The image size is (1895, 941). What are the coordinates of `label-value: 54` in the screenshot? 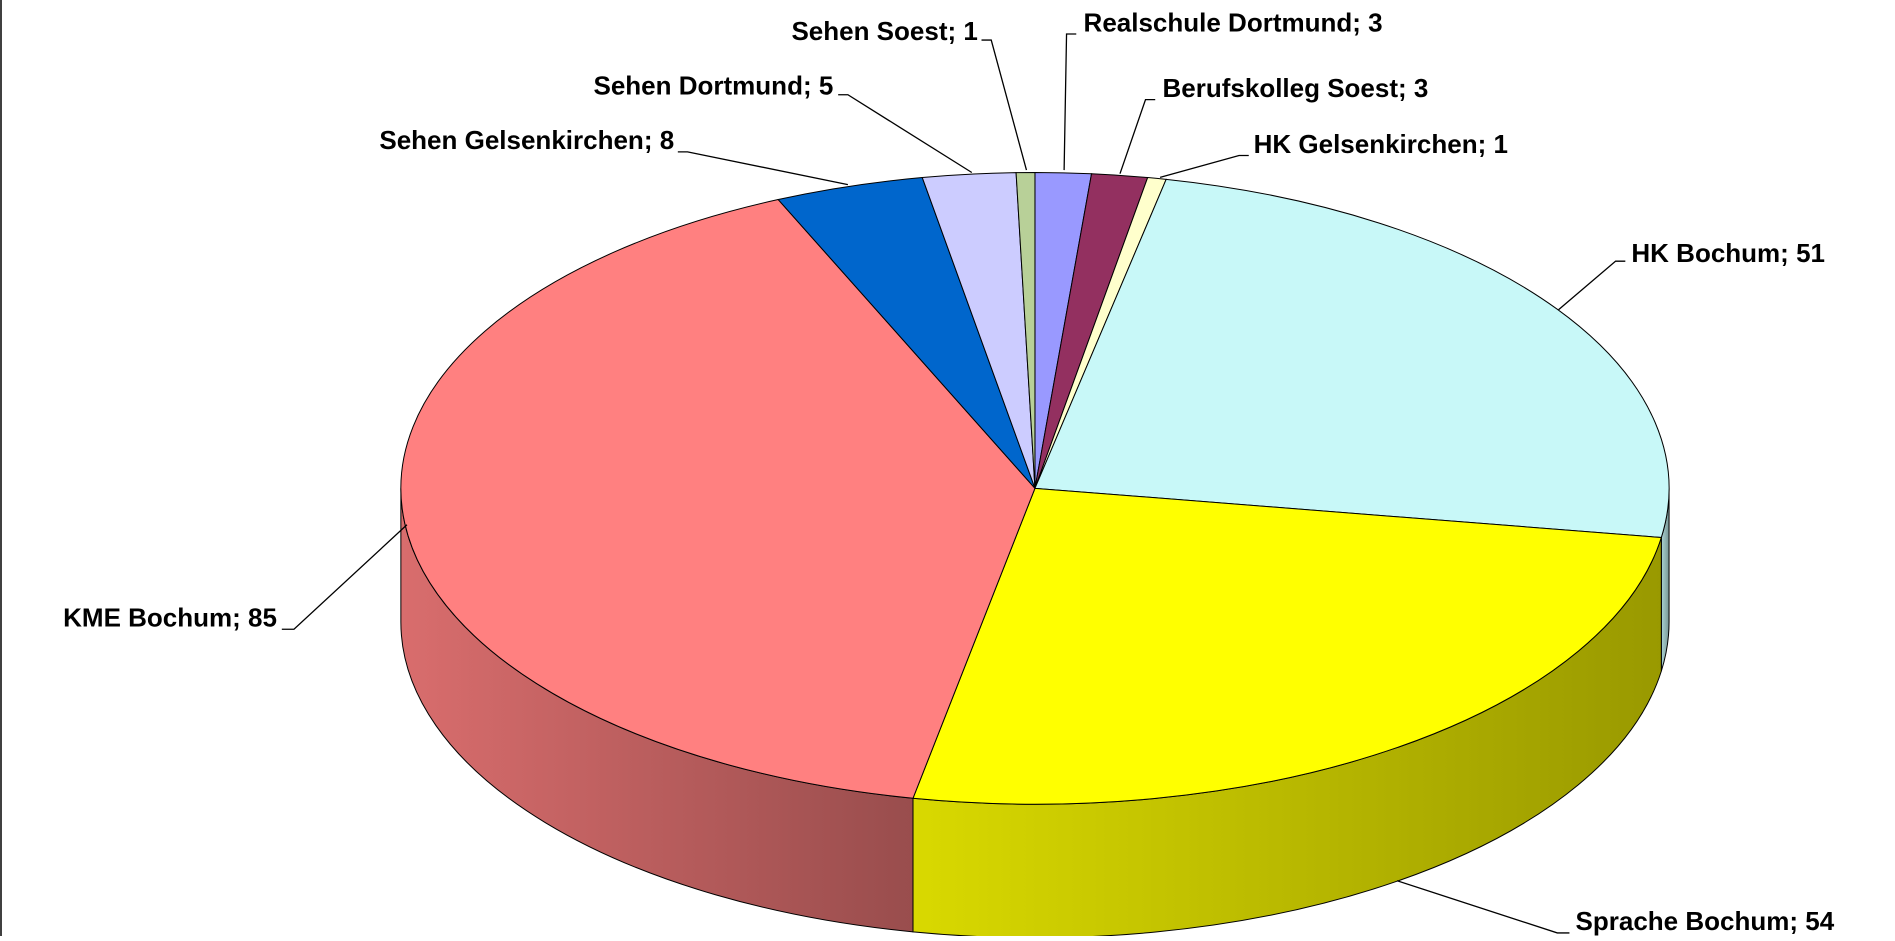 It's located at (1819, 921).